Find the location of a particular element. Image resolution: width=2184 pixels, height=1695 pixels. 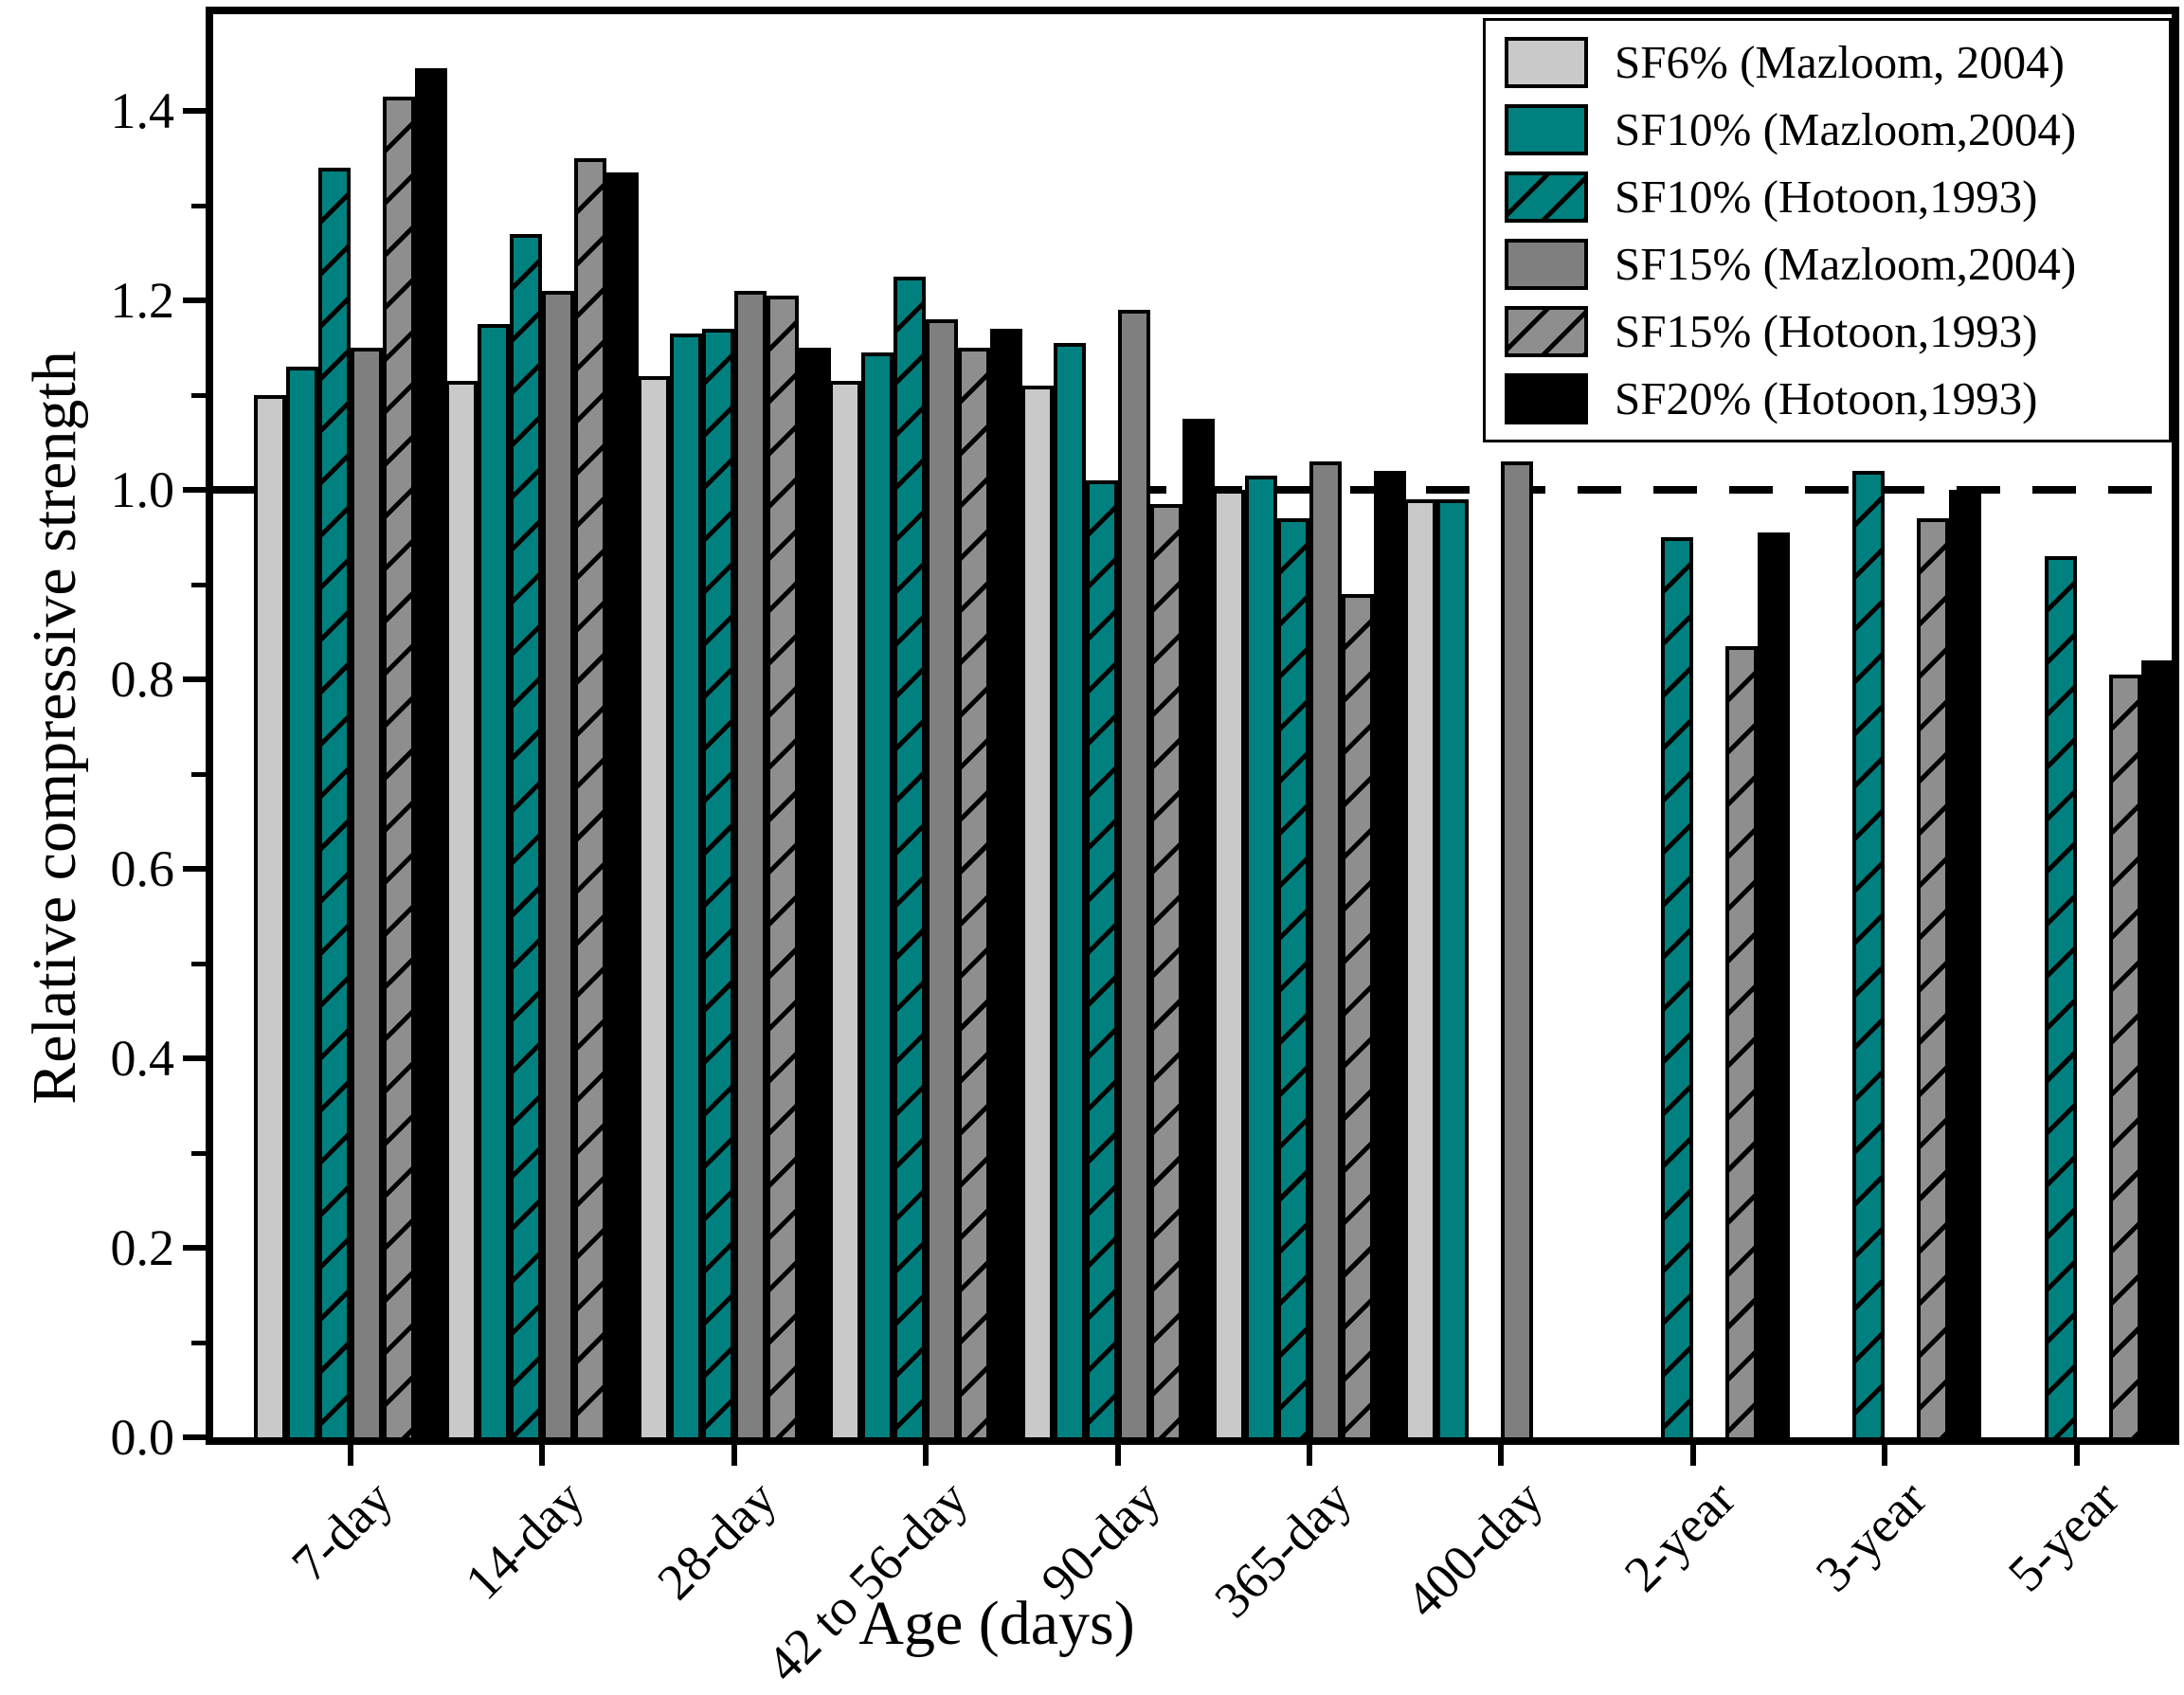

bar-SF20-Hotoon-1993-28-day is located at coordinates (815, 892).